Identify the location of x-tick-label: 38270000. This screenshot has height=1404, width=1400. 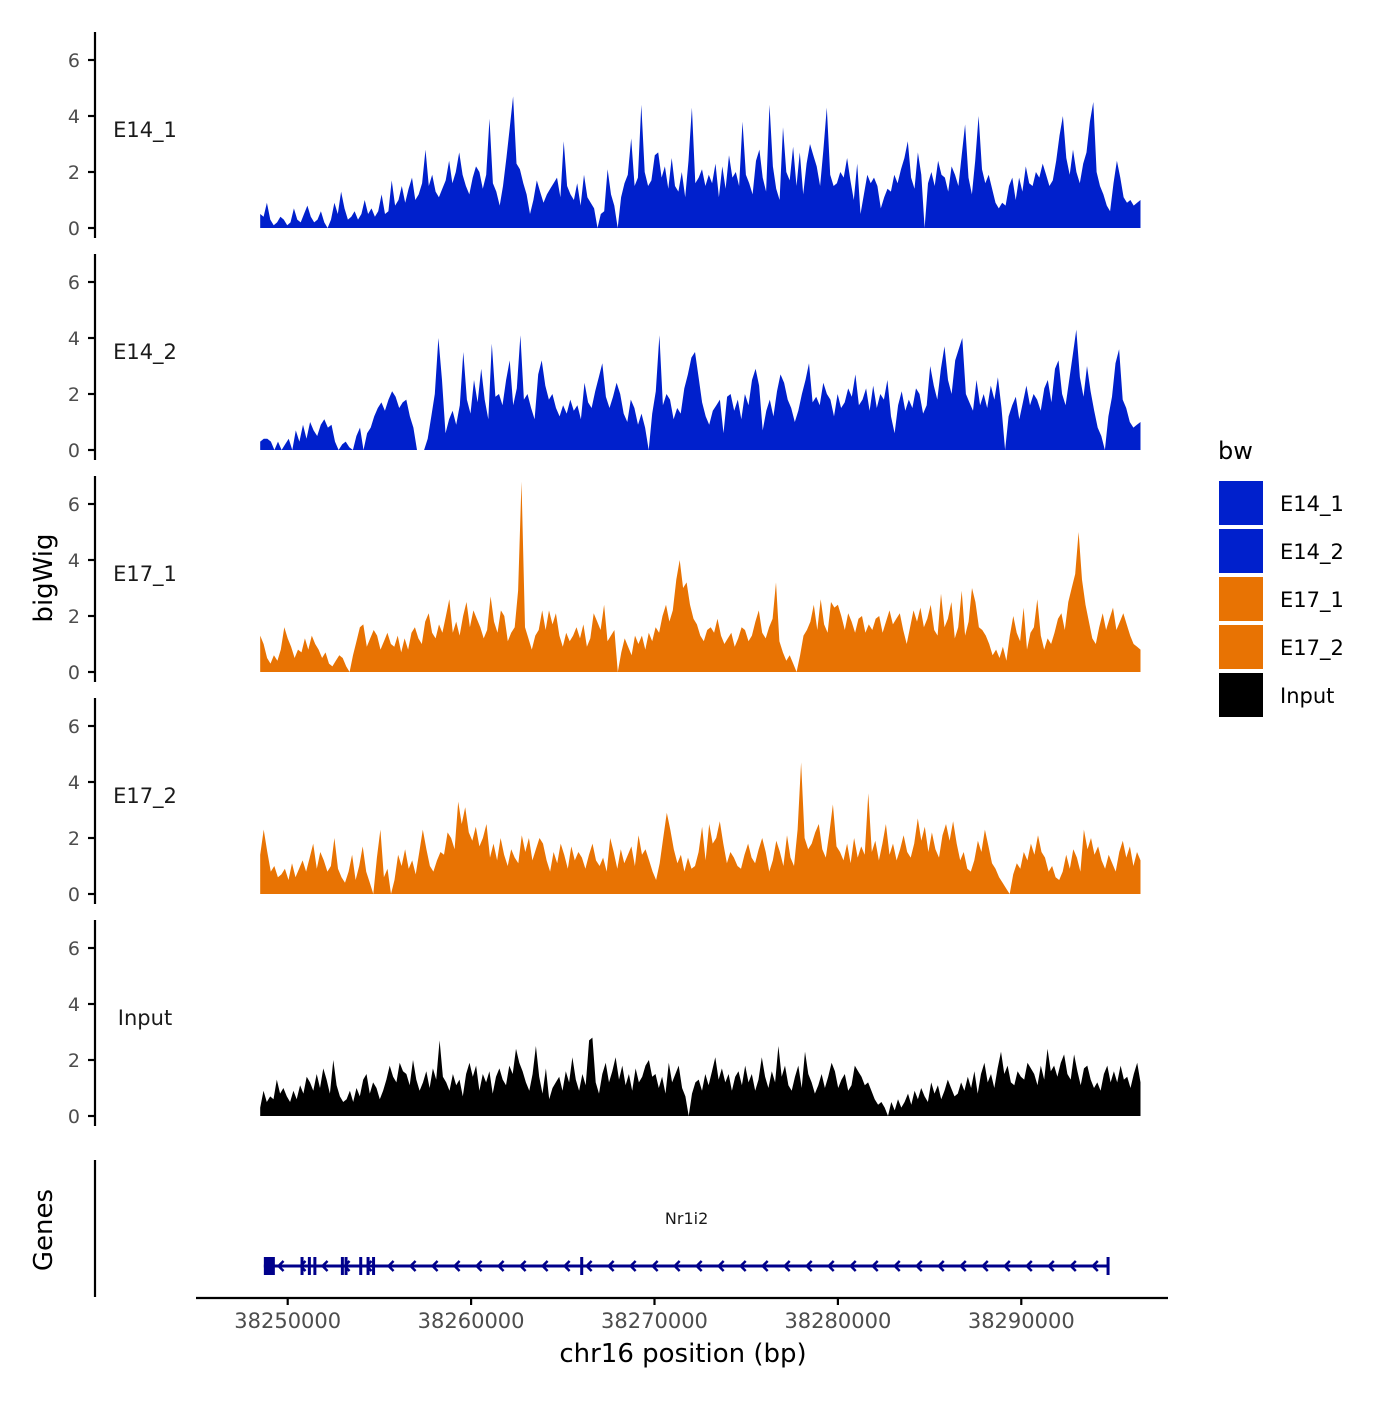
(654, 1321).